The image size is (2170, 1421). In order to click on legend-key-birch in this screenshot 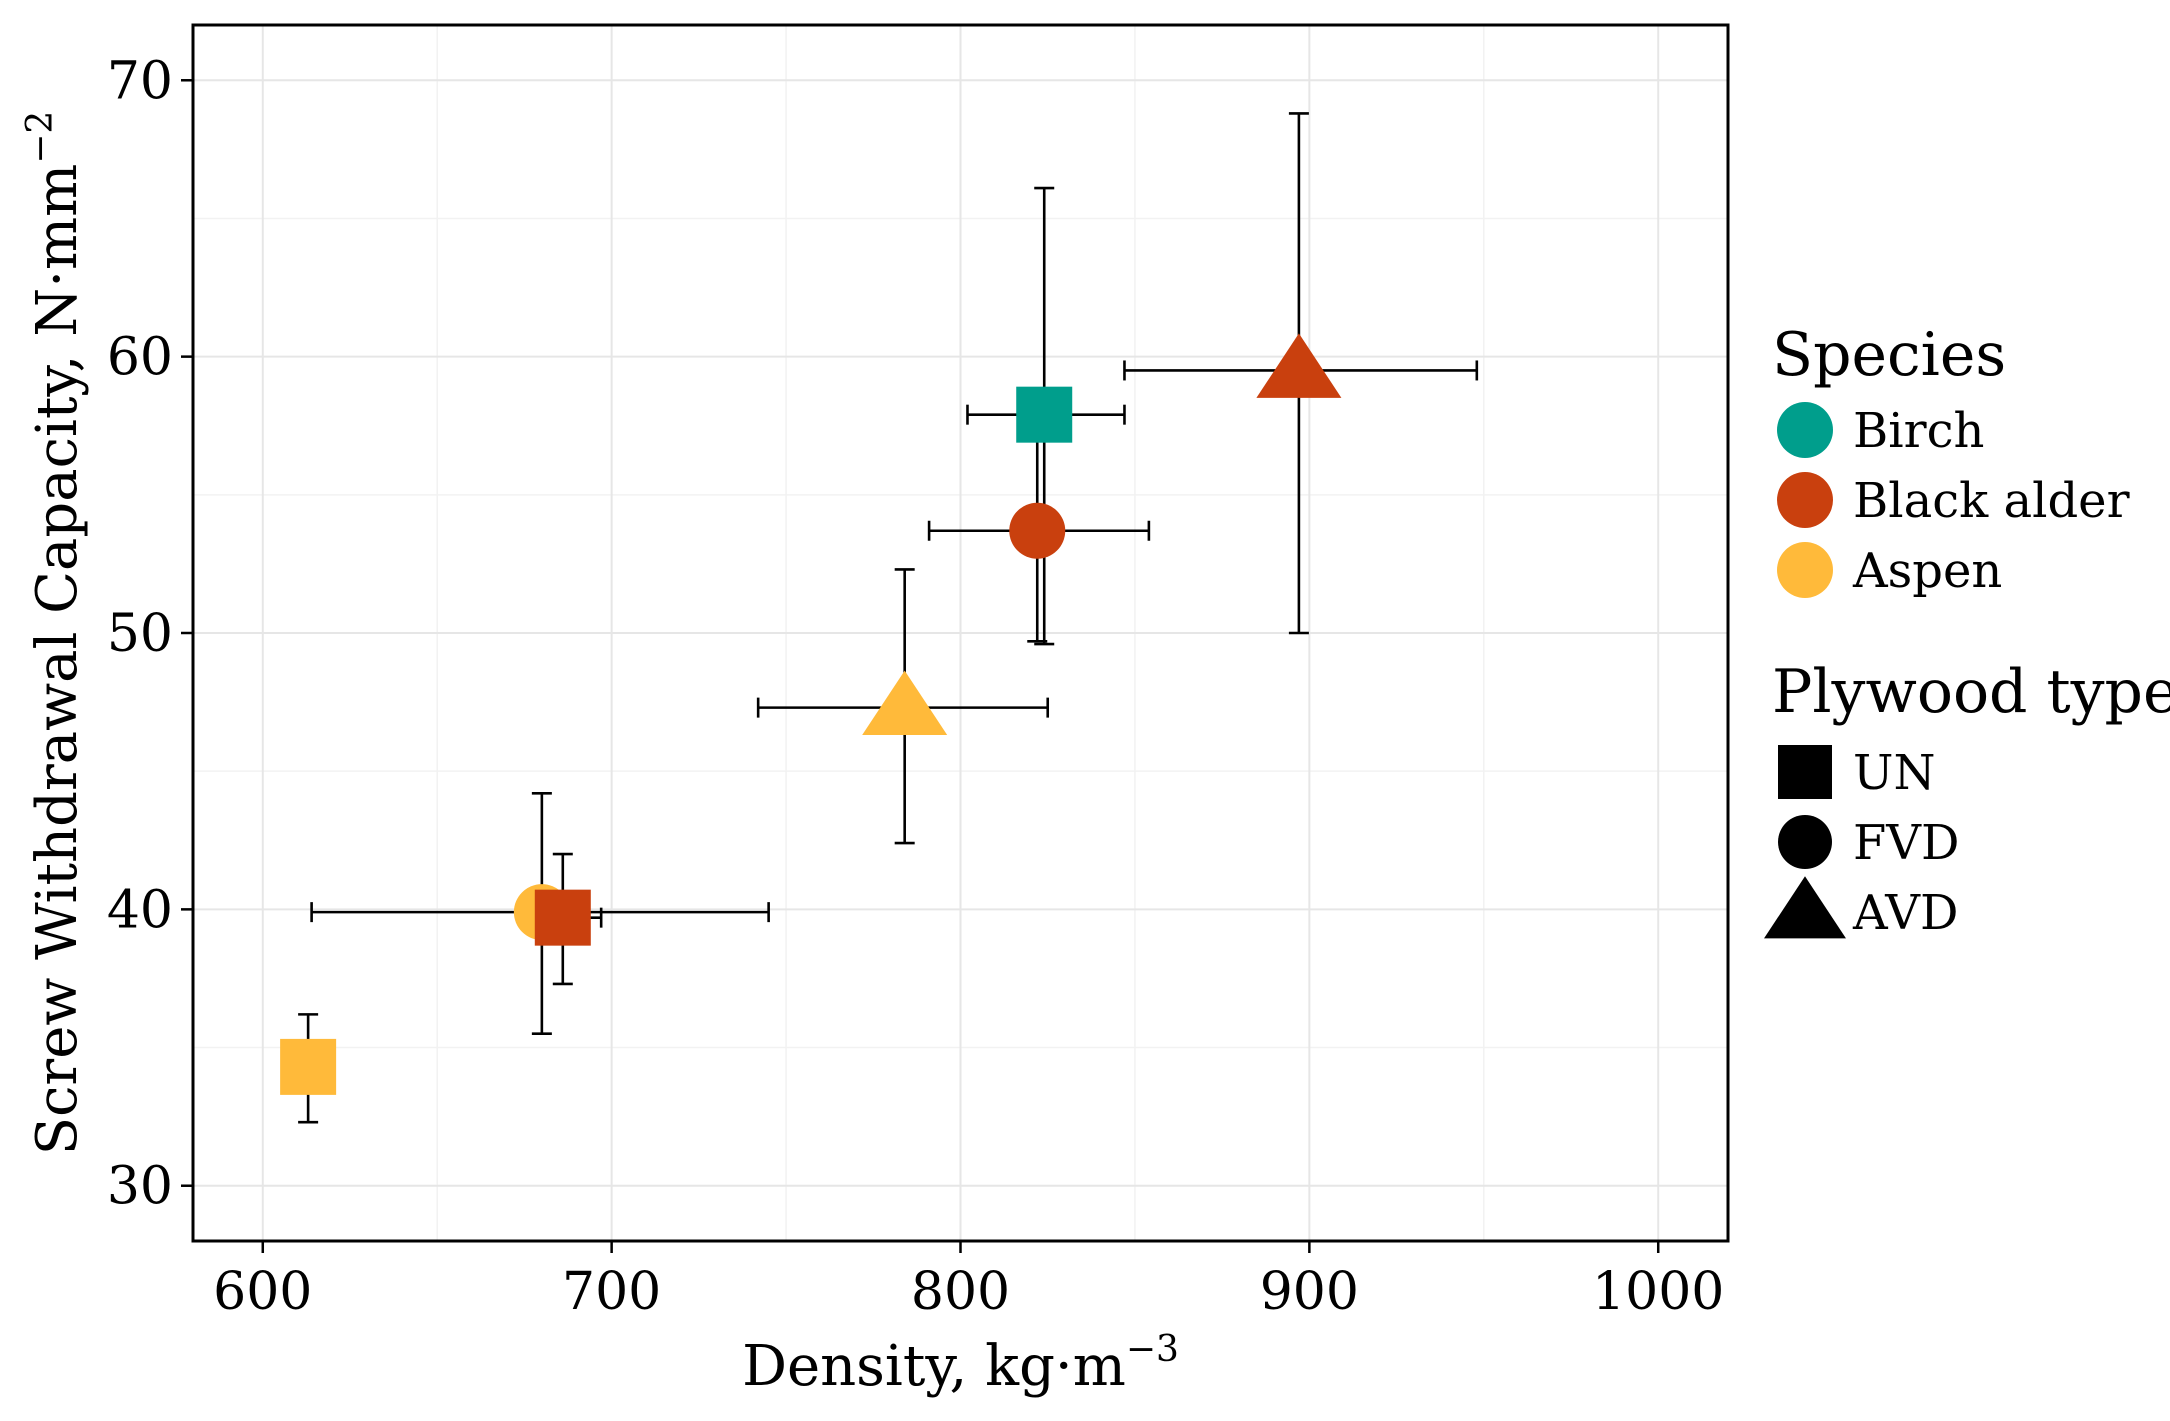, I will do `click(1805, 430)`.